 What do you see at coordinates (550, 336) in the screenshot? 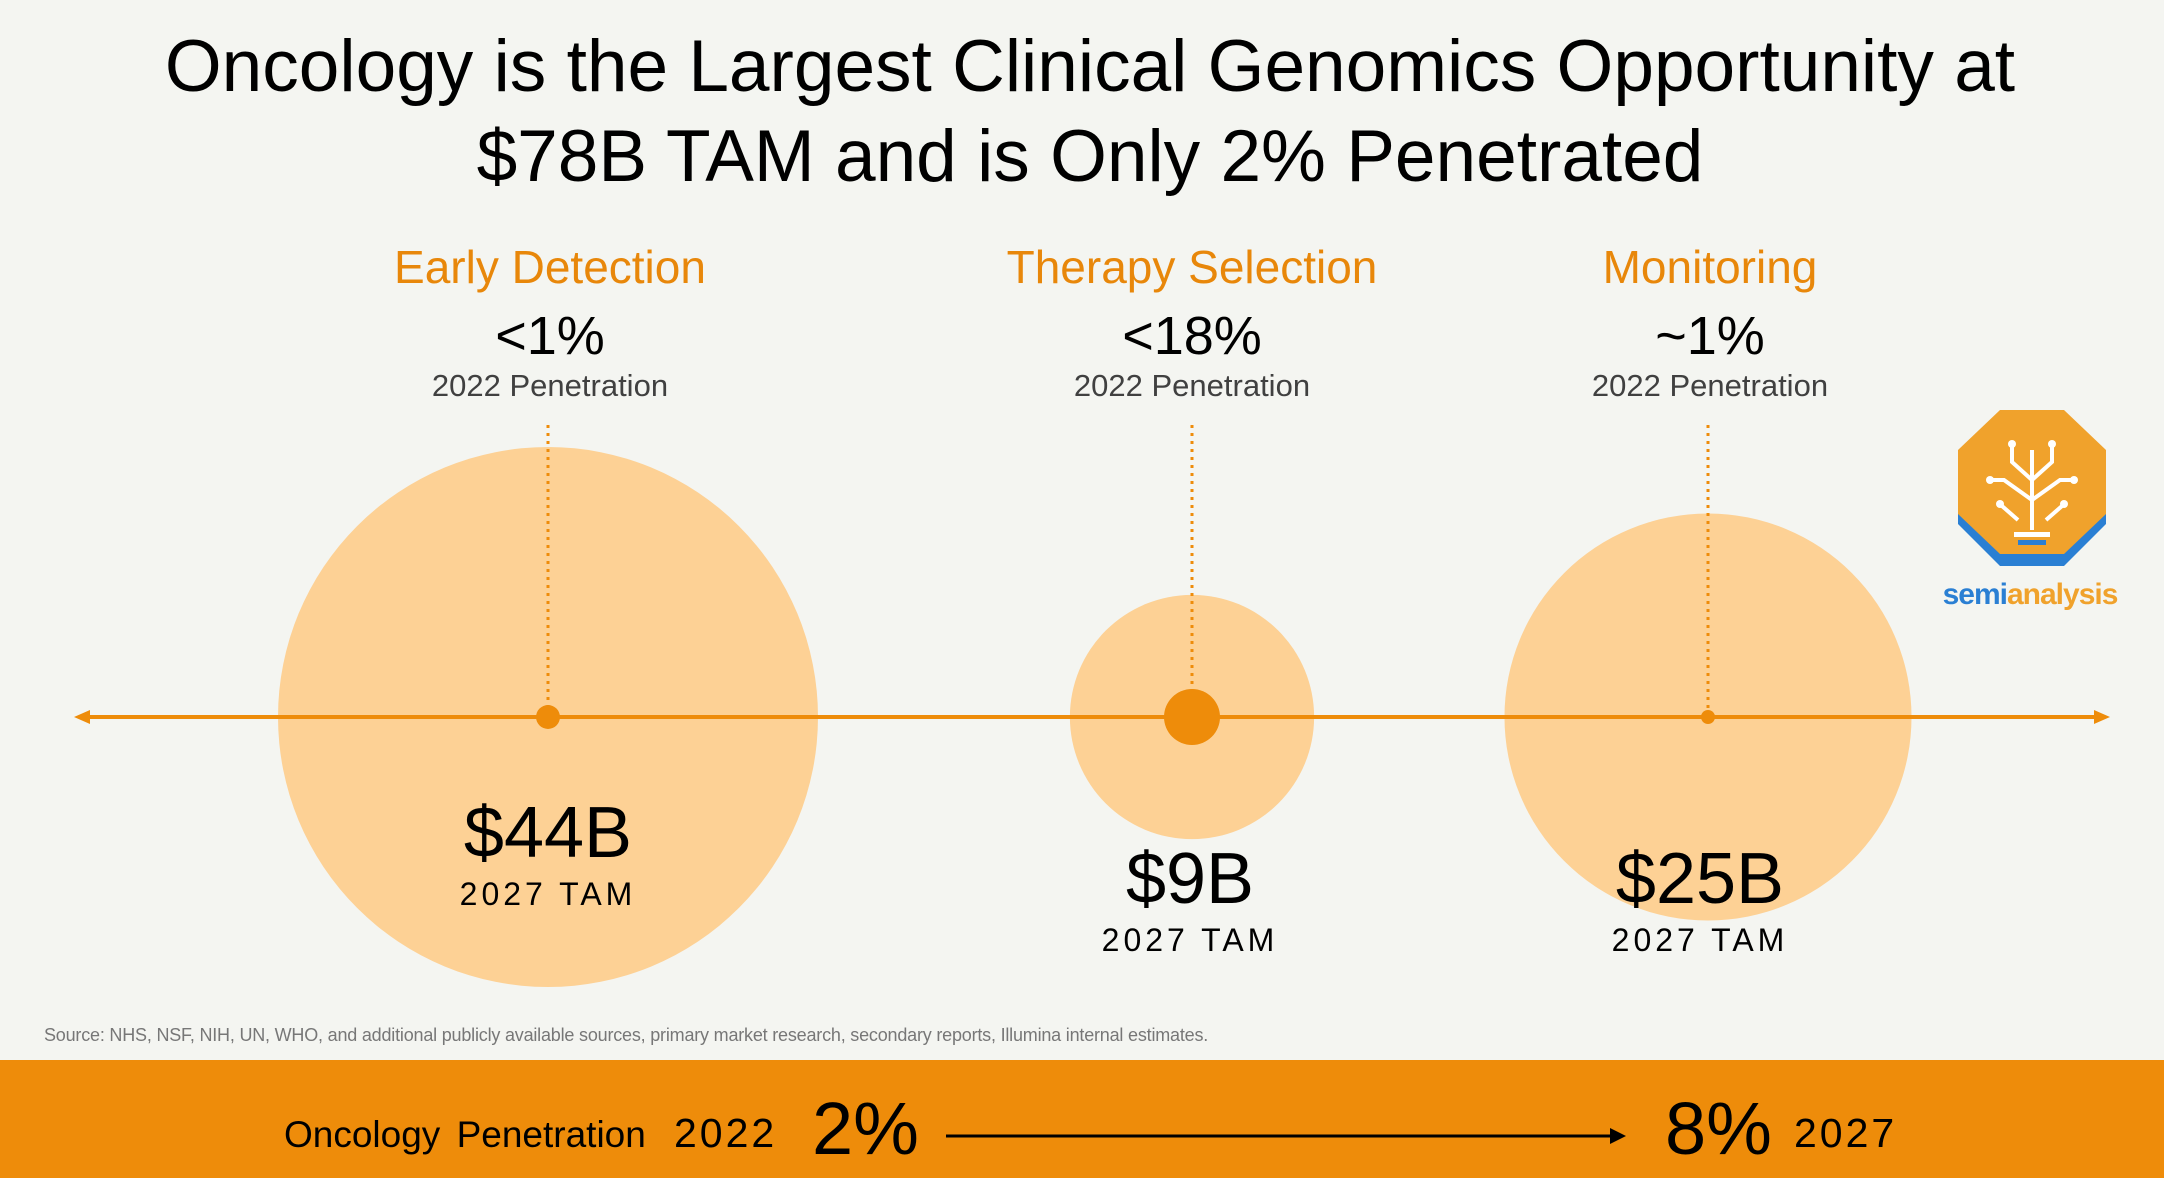
I see `penetration-value-0: <1%` at bounding box center [550, 336].